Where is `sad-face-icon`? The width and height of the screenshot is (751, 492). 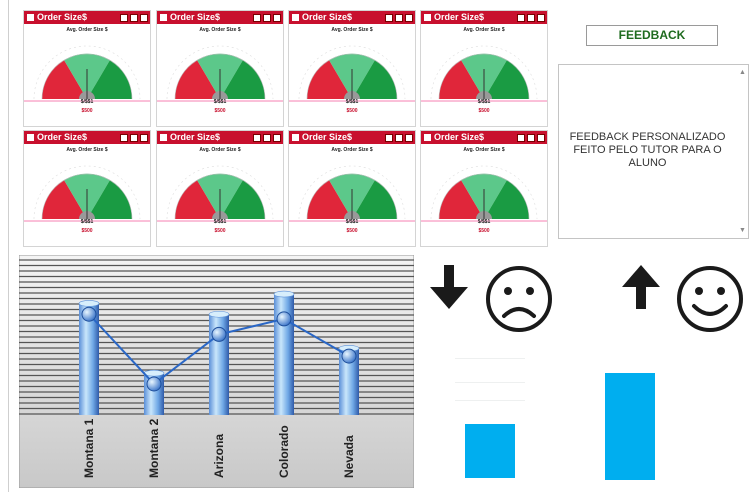
sad-face-icon is located at coordinates (519, 299).